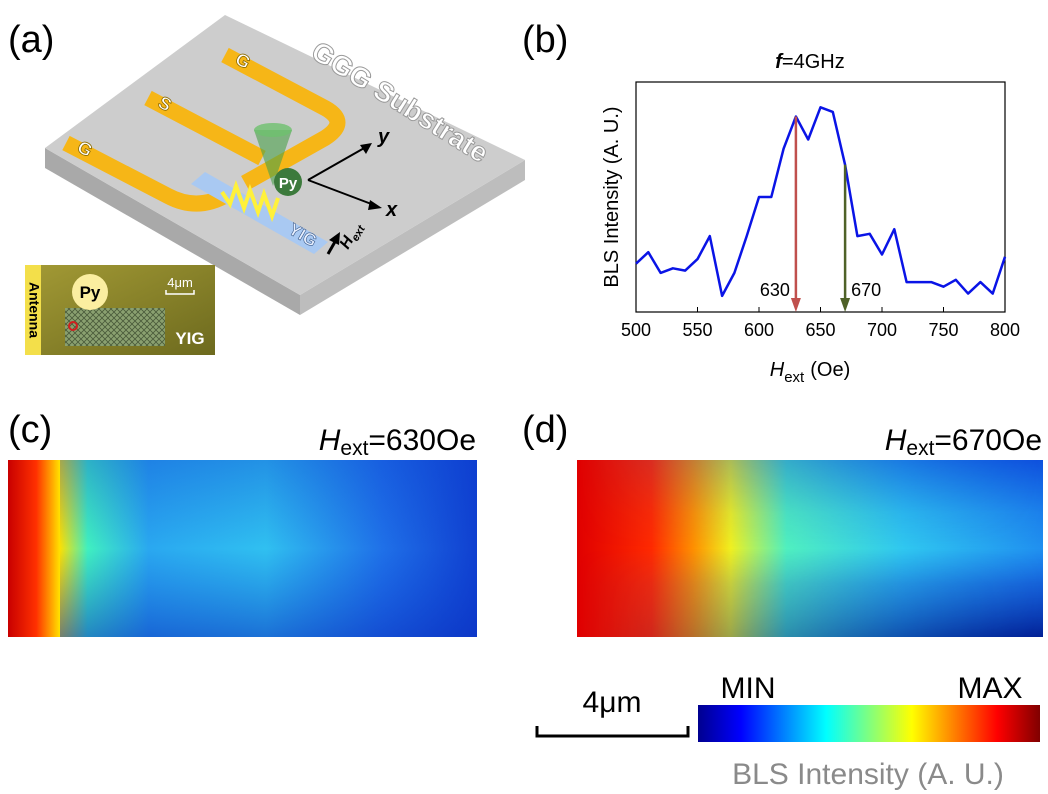 This screenshot has height=794, width=1048. What do you see at coordinates (988, 440) in the screenshot?
I see `map-value: =670Oe` at bounding box center [988, 440].